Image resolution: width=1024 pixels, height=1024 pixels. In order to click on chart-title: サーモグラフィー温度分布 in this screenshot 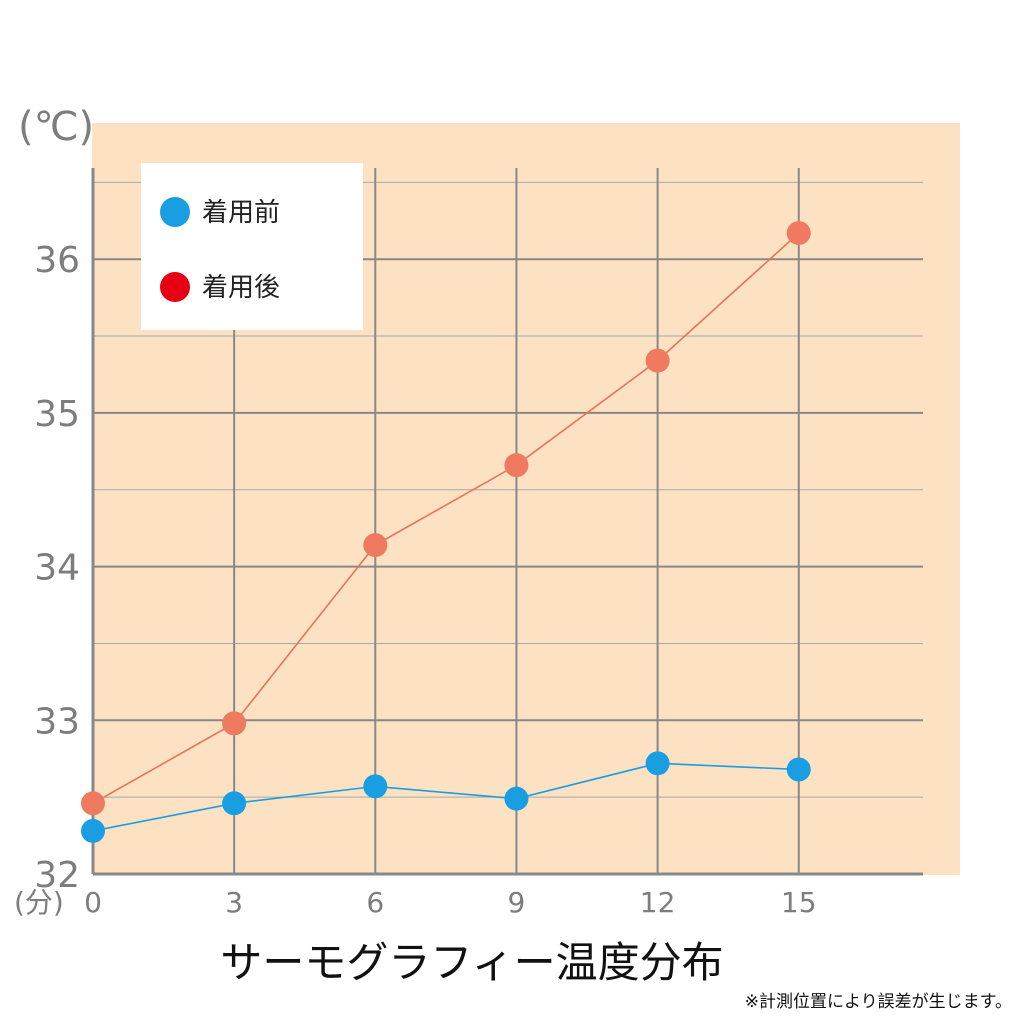, I will do `click(471, 962)`.